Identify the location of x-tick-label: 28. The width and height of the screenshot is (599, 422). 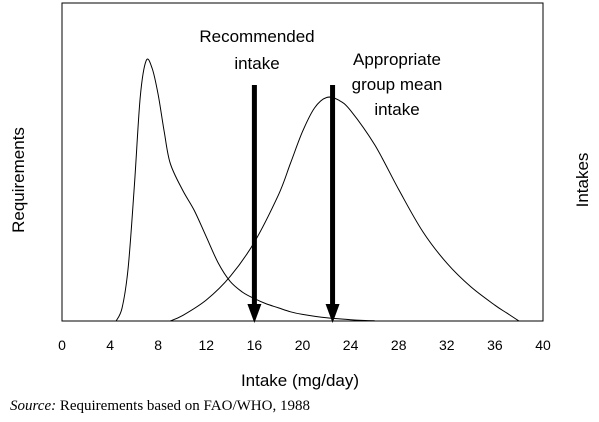
(399, 345).